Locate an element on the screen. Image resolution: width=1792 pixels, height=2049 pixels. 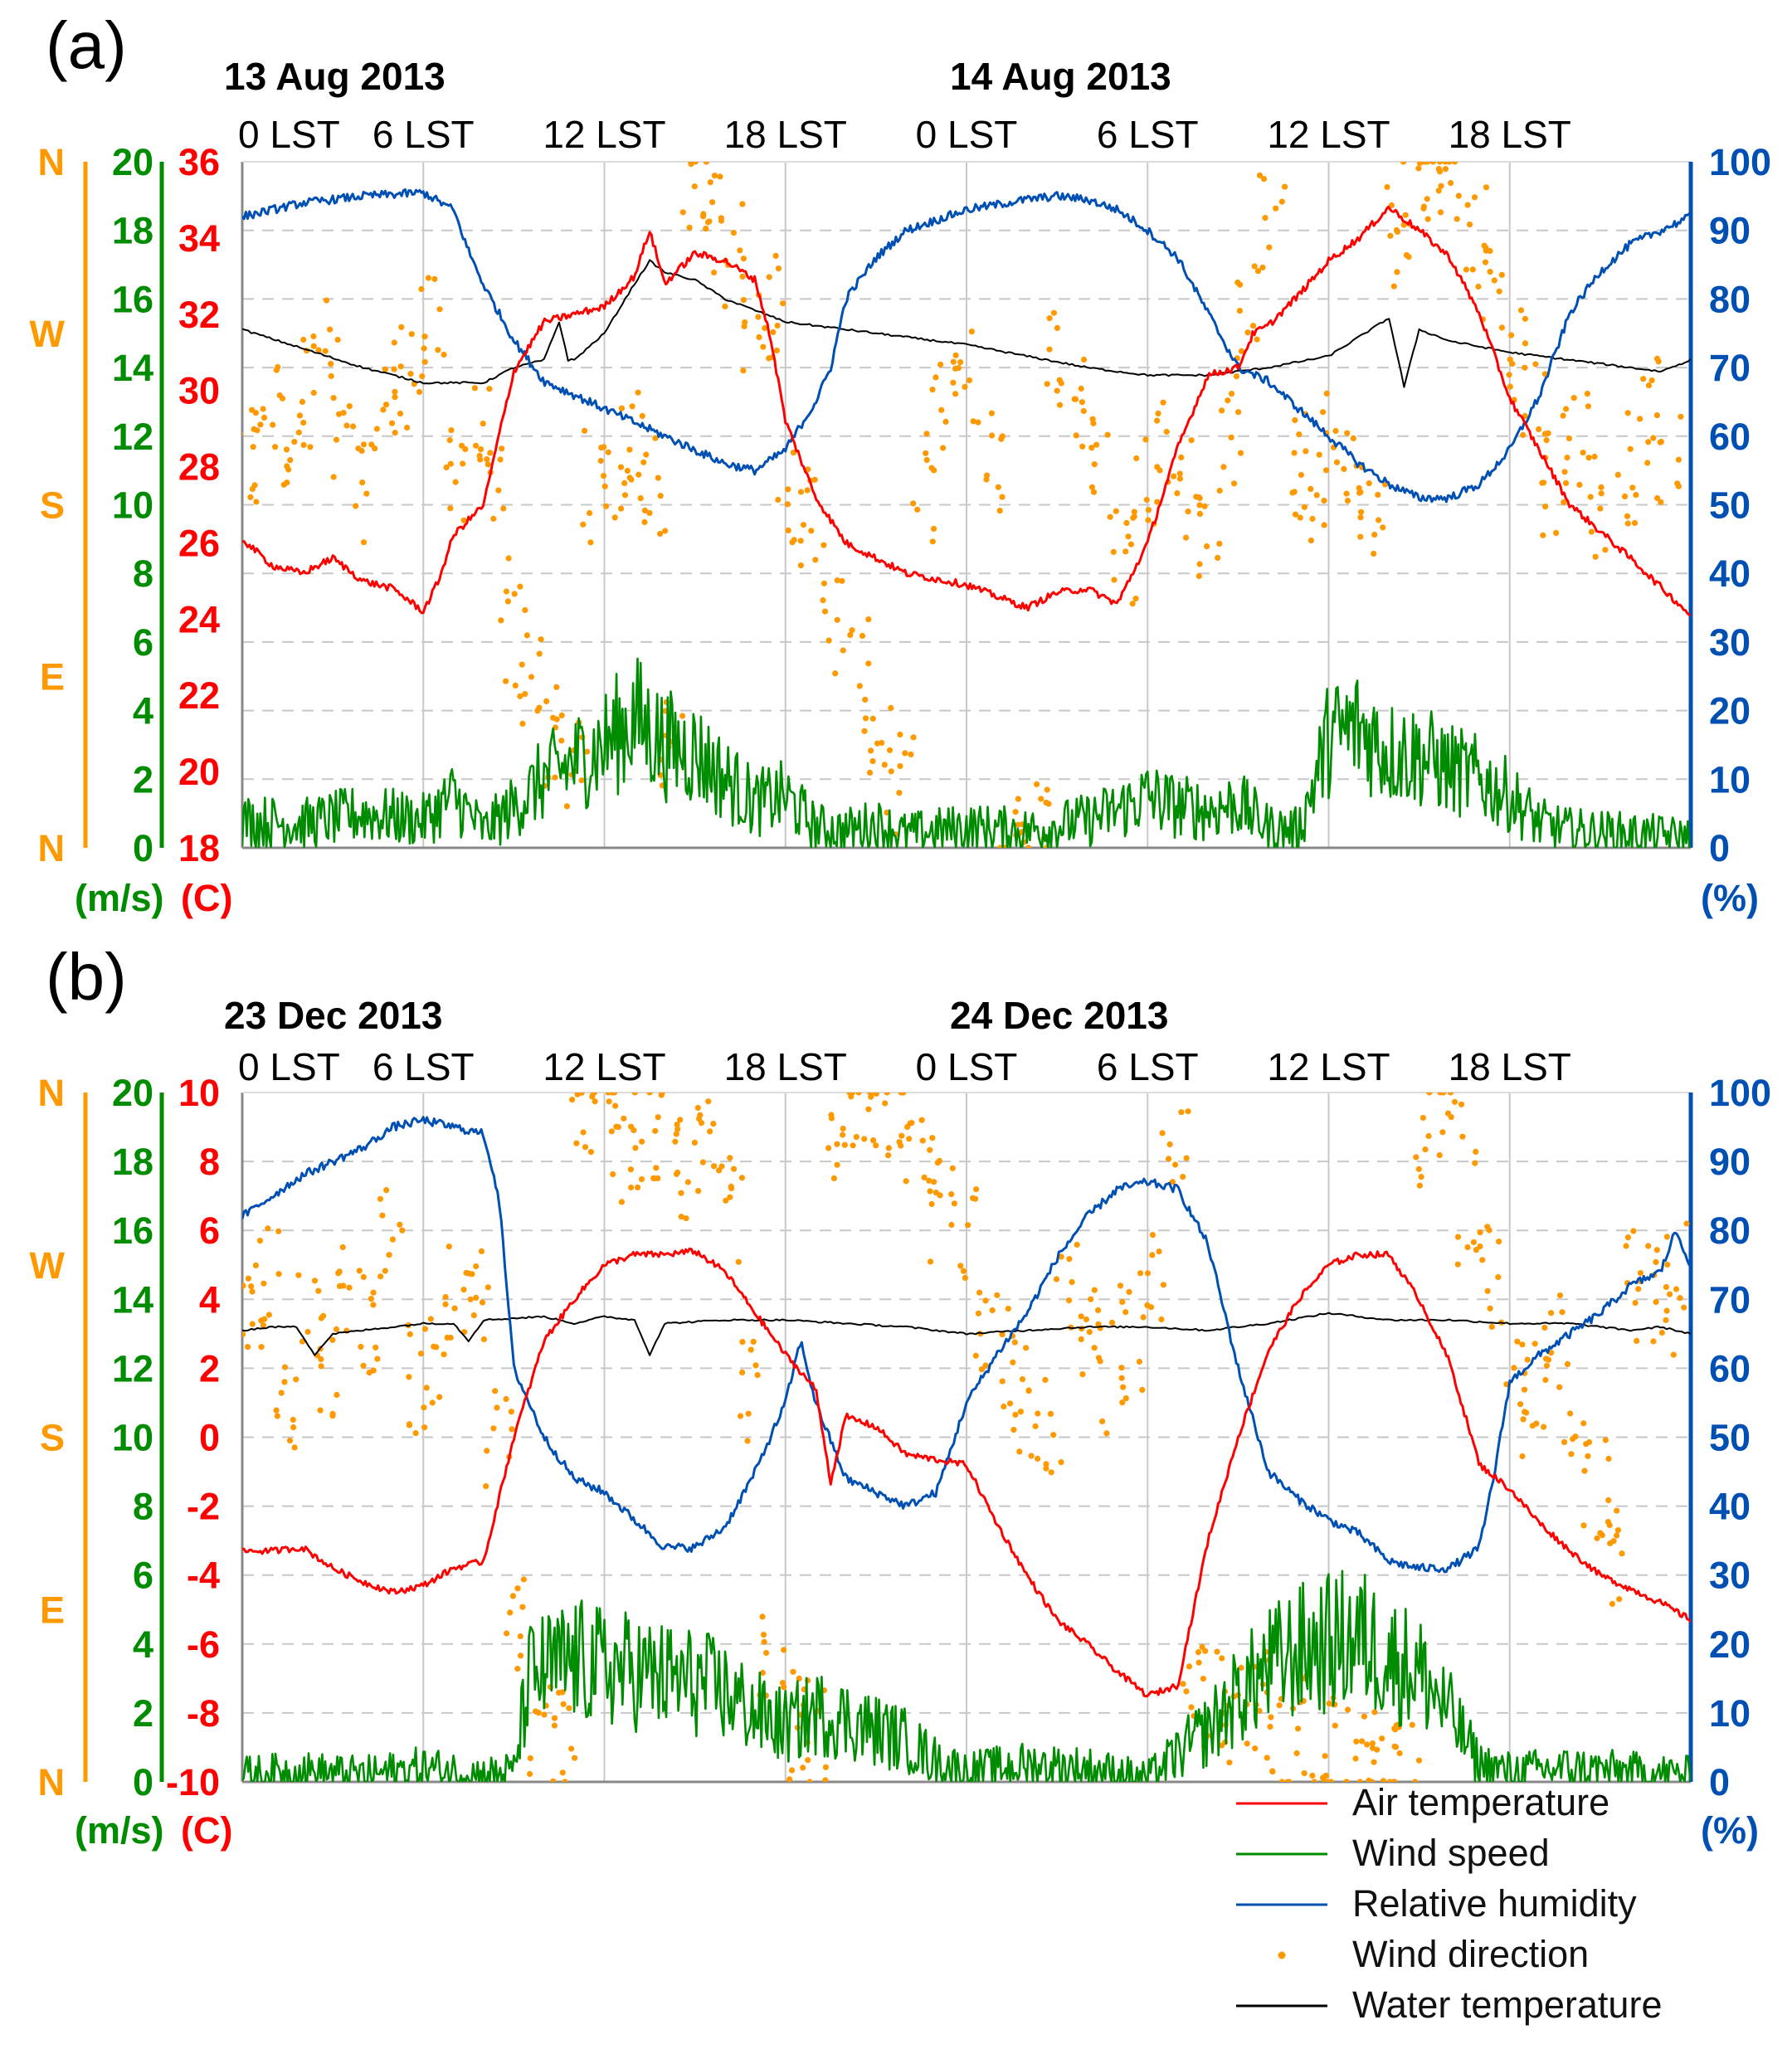
panel-label: (a) is located at coordinates (86, 45).